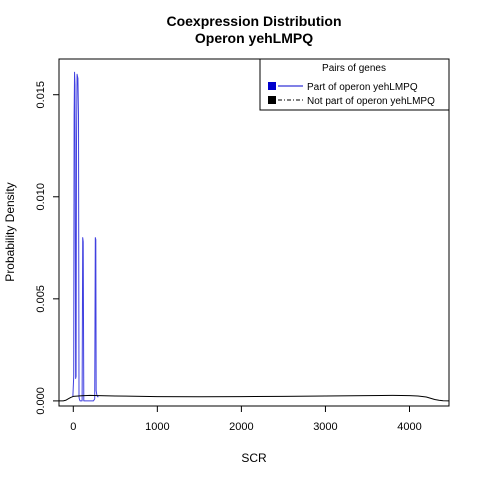  Describe the element at coordinates (371, 101) in the screenshot. I see `legend-label-not-part-of-operon: Not part of operon yehLMPQ` at that location.